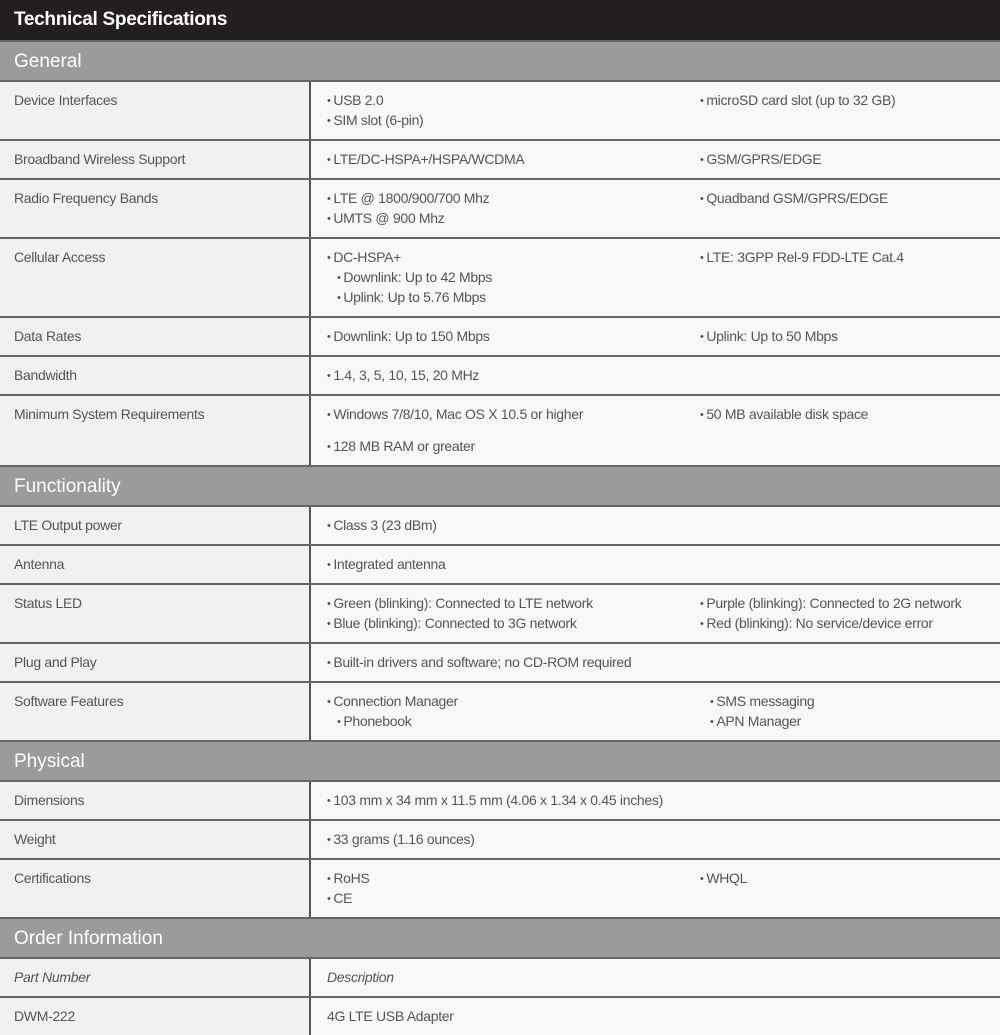 The height and width of the screenshot is (1035, 1000). Describe the element at coordinates (505, 879) in the screenshot. I see `spec-value: RoHS` at that location.